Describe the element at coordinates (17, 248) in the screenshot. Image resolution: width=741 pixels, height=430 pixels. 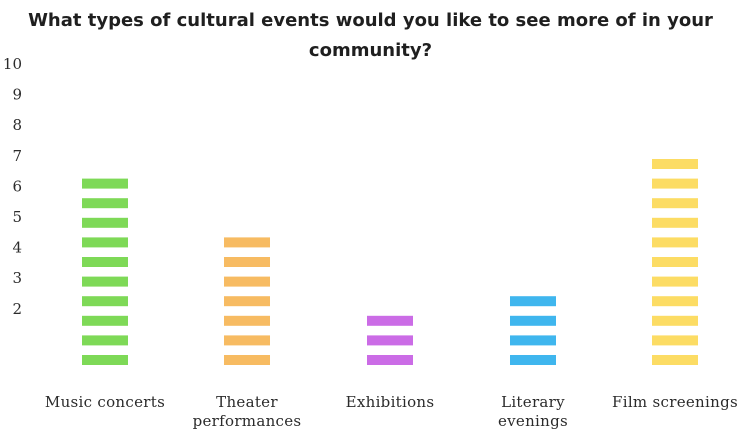
I see `y-tick-label: 4` at that location.